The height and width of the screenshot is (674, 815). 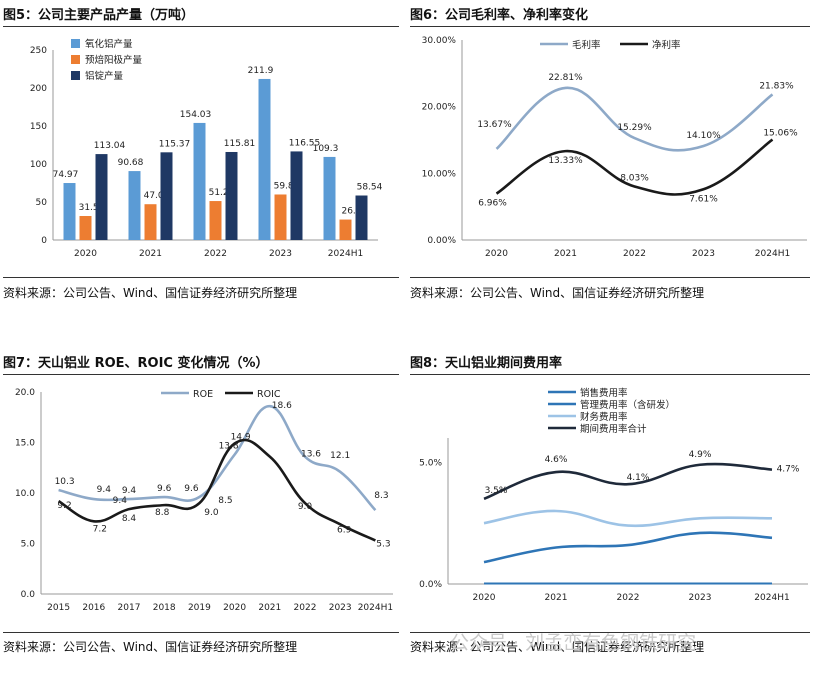 I want to click on fig6-xtick-label: 2023, so click(x=703, y=254).